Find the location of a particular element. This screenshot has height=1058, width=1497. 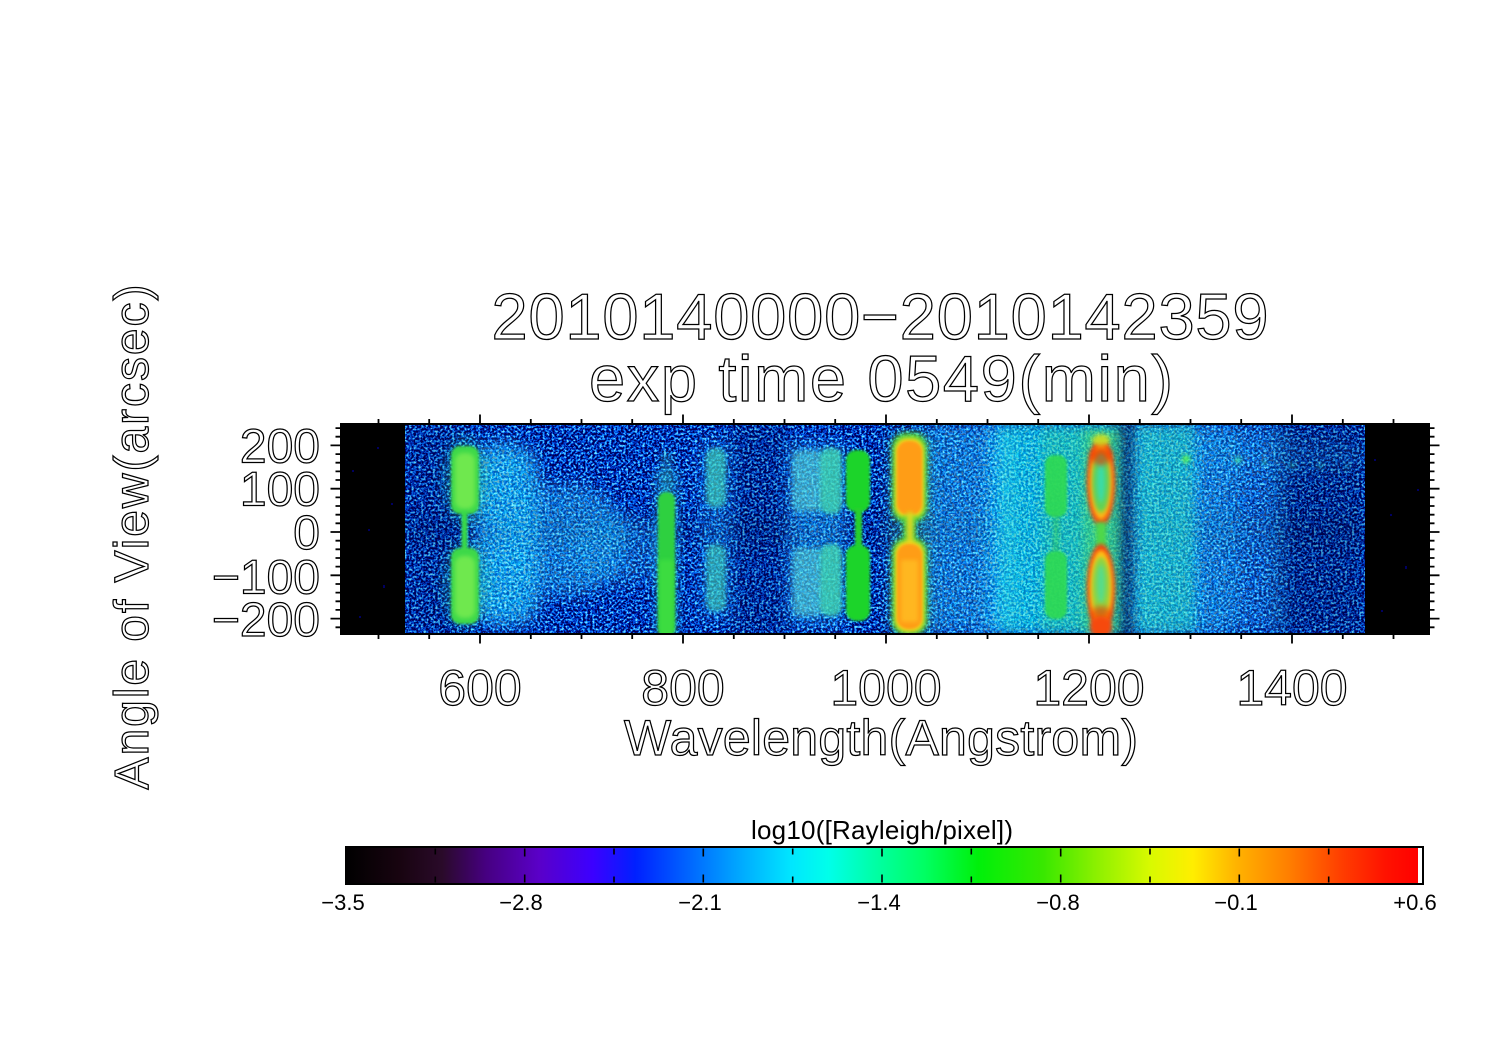

svg-text: +0.6 is located at coordinates (1414, 902).